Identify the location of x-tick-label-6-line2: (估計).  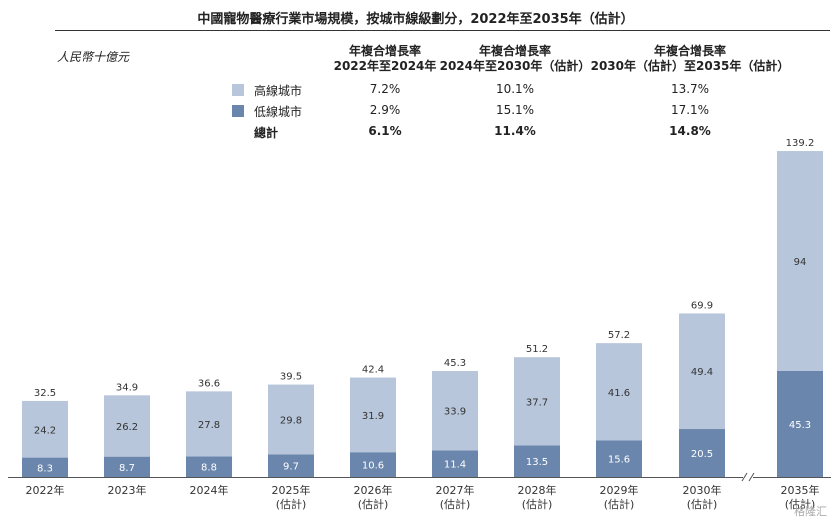
(537, 504).